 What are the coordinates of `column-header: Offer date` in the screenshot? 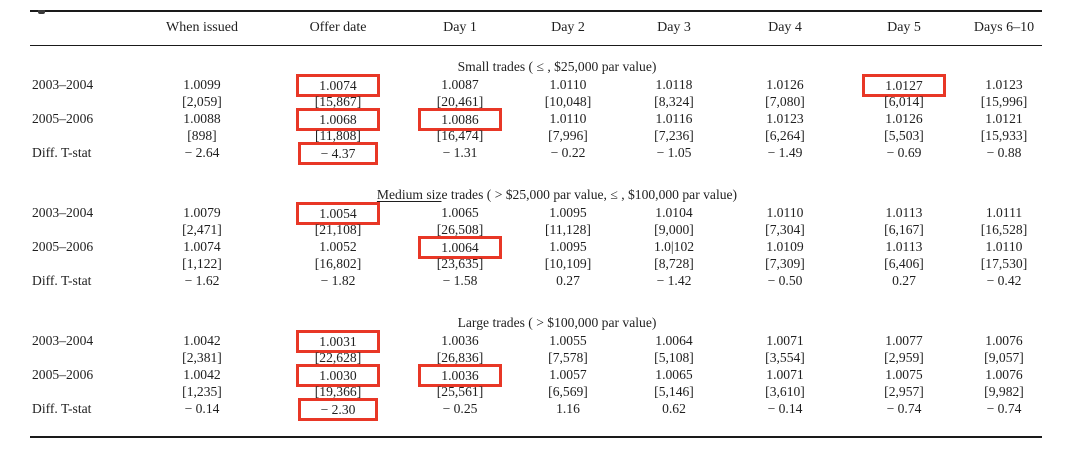 It's located at (338, 28).